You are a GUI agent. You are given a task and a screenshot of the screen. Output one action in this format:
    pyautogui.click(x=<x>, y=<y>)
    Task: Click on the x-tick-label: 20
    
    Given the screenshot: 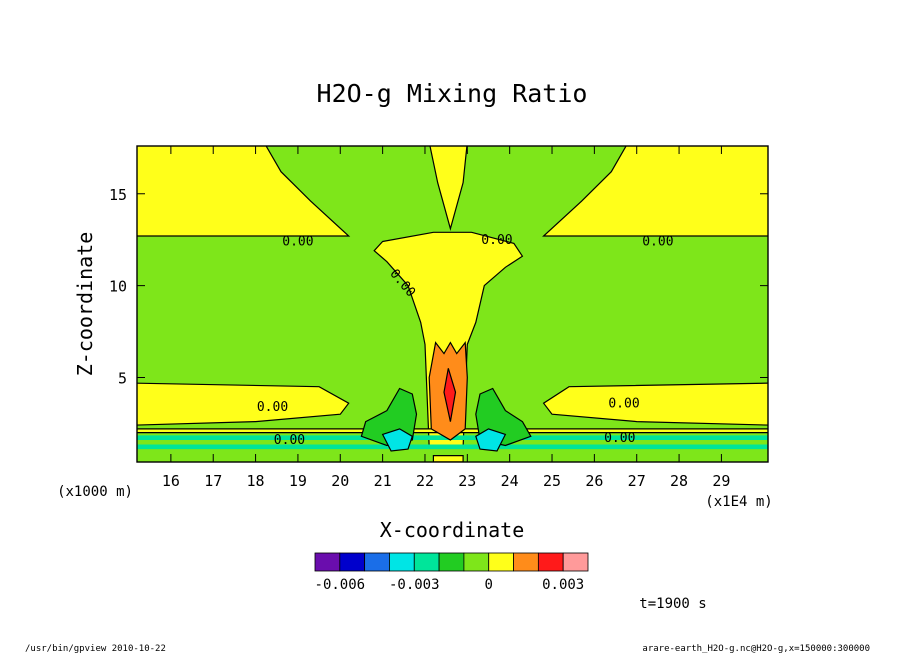 What is the action you would take?
    pyautogui.click(x=340, y=481)
    